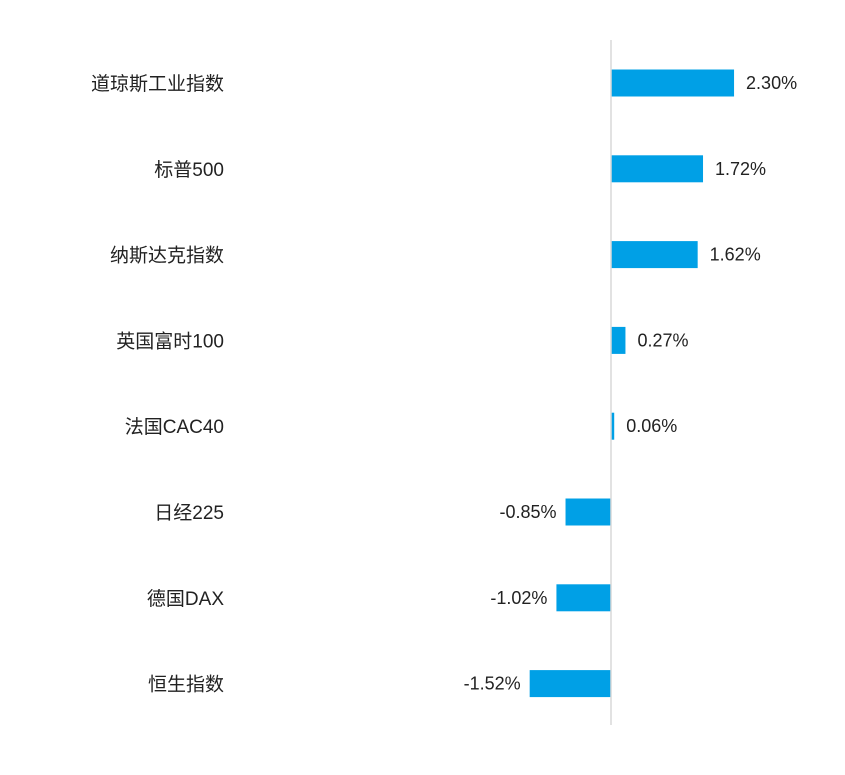  I want to click on category-label: 道琼斯工业指数, so click(157, 84).